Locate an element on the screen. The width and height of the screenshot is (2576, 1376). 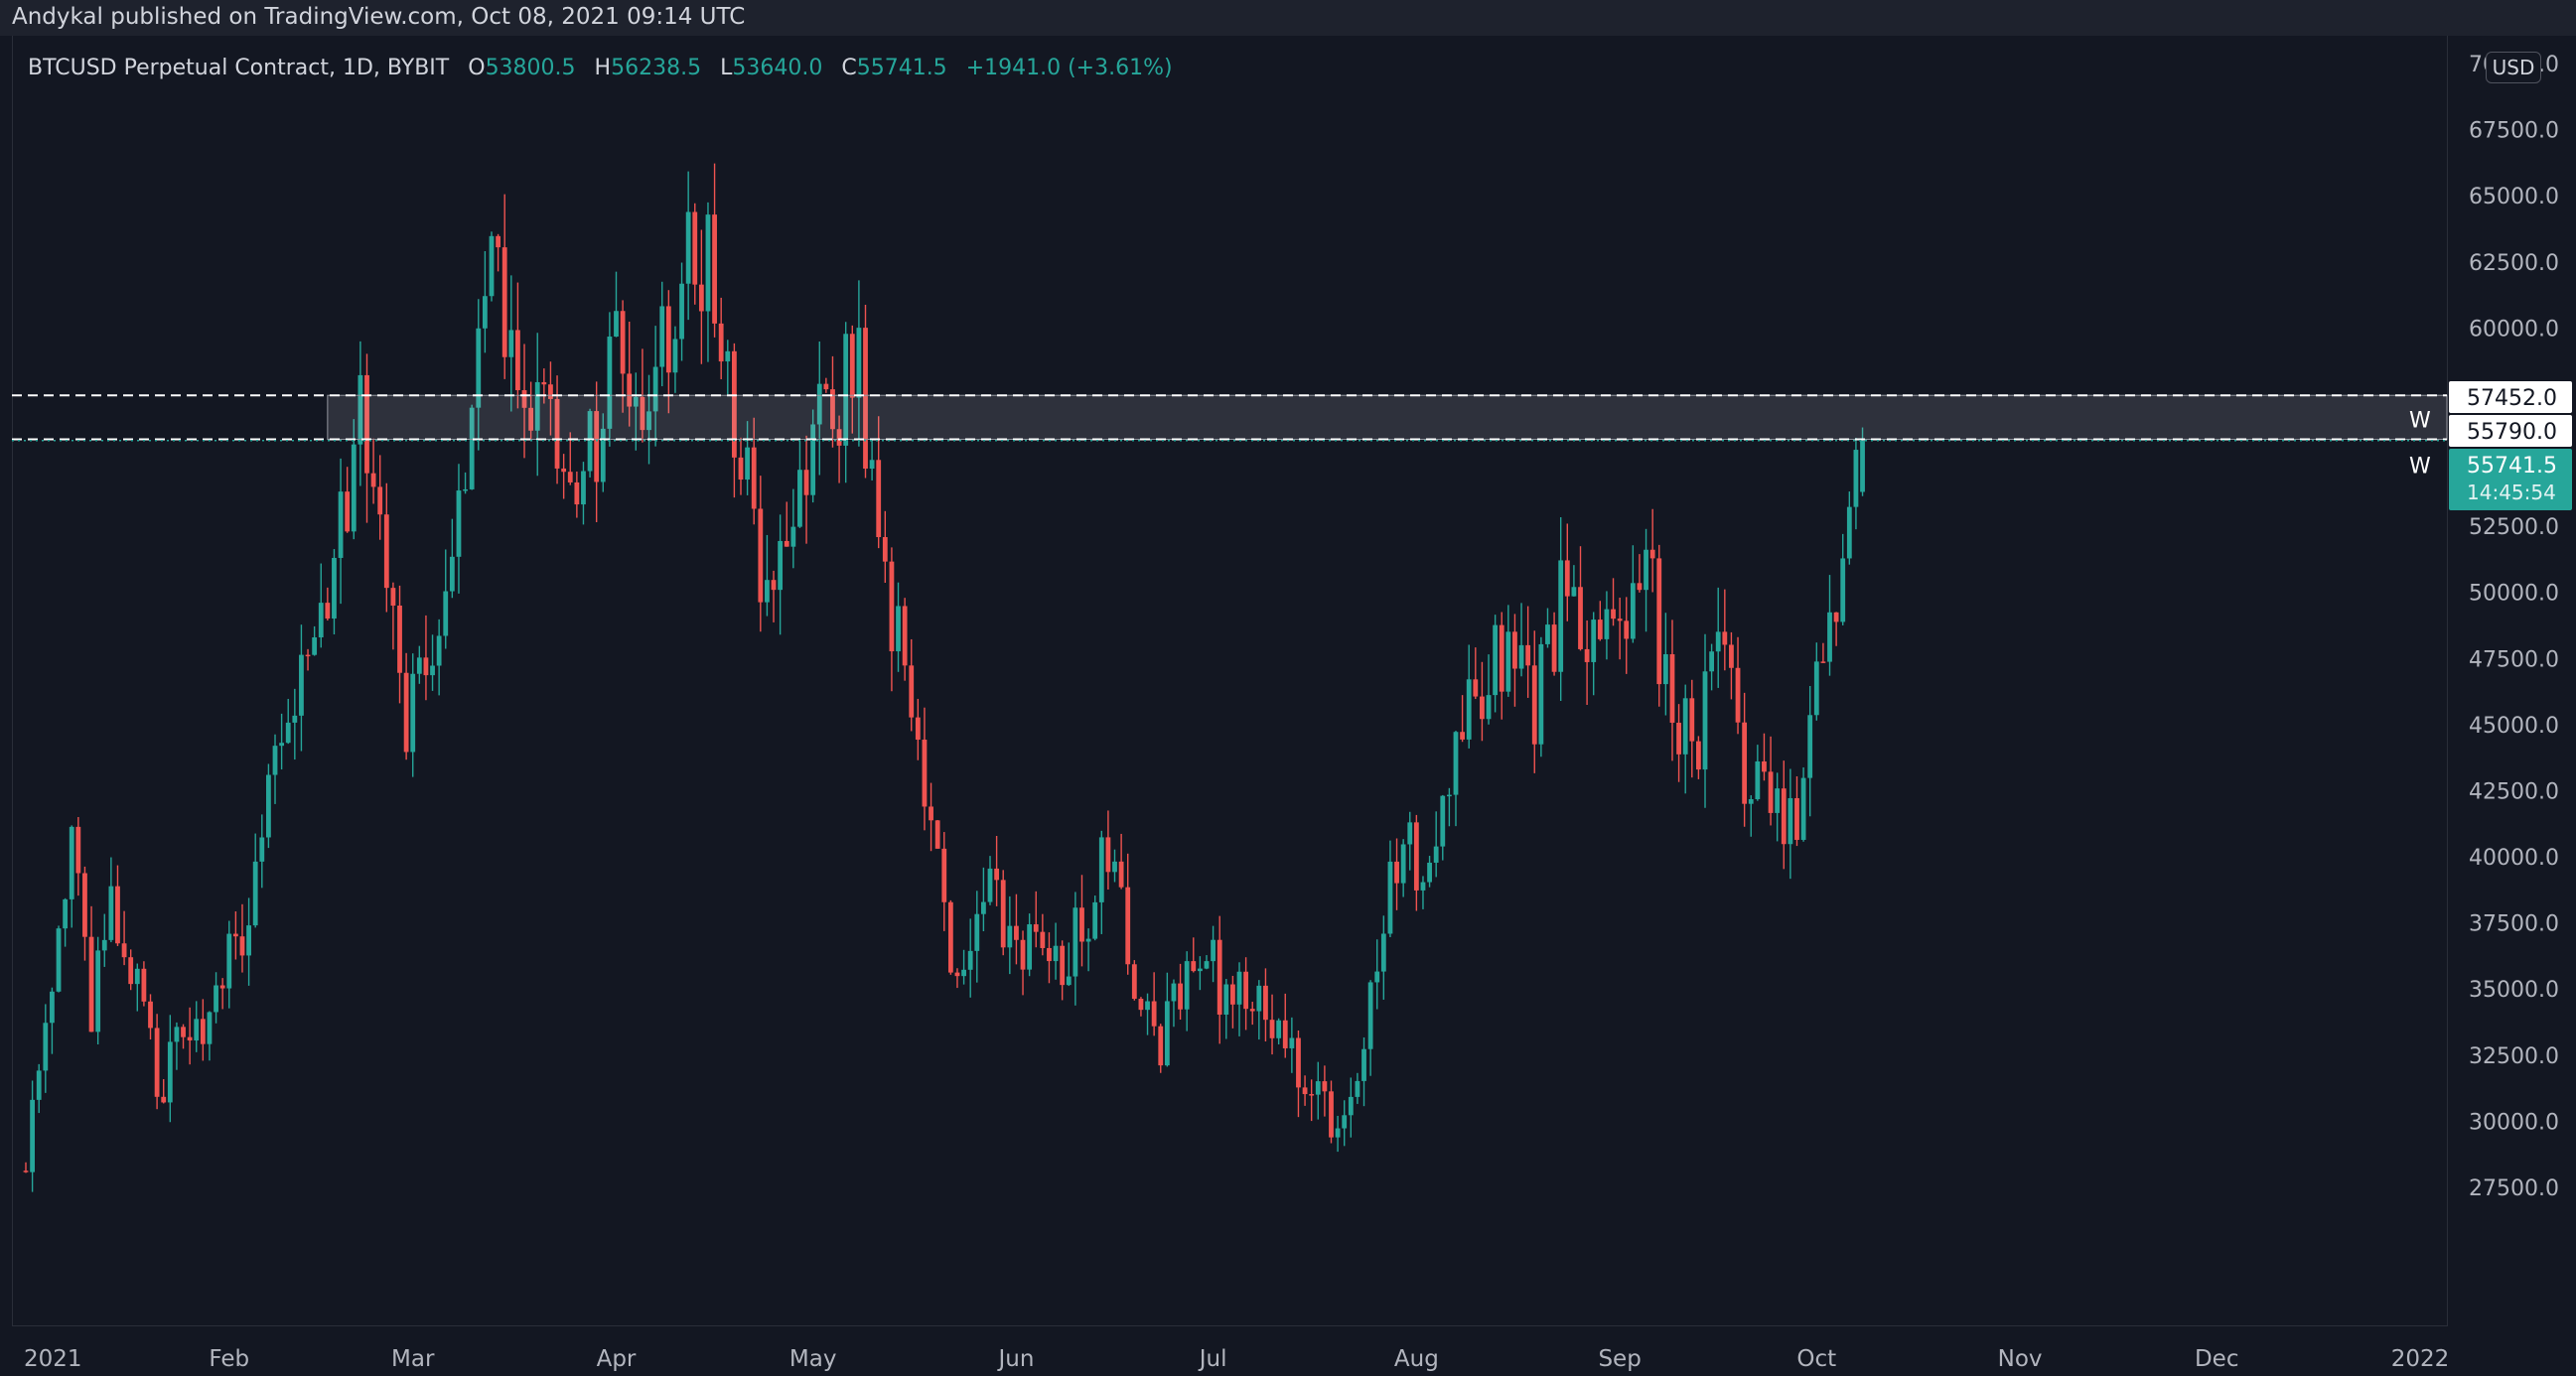
time-tick-label: 2022 is located at coordinates (2420, 1359).